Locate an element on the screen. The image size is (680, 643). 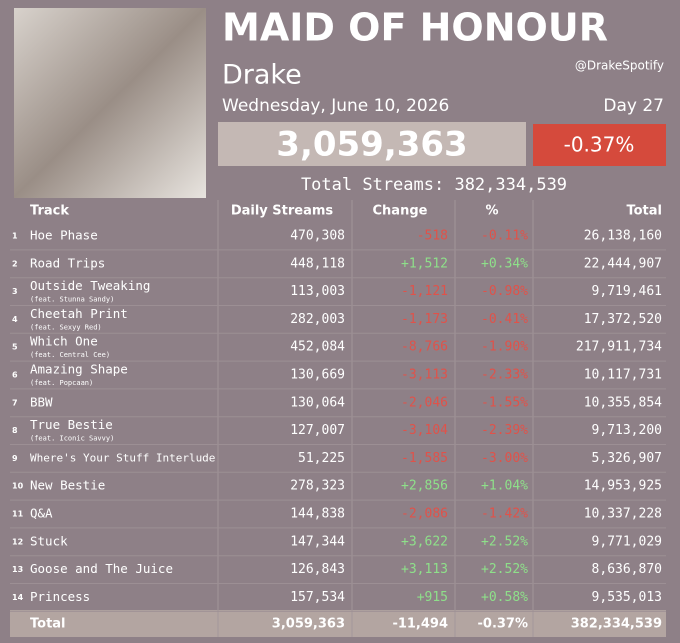
percent: -3.00% is located at coordinates (504, 458).